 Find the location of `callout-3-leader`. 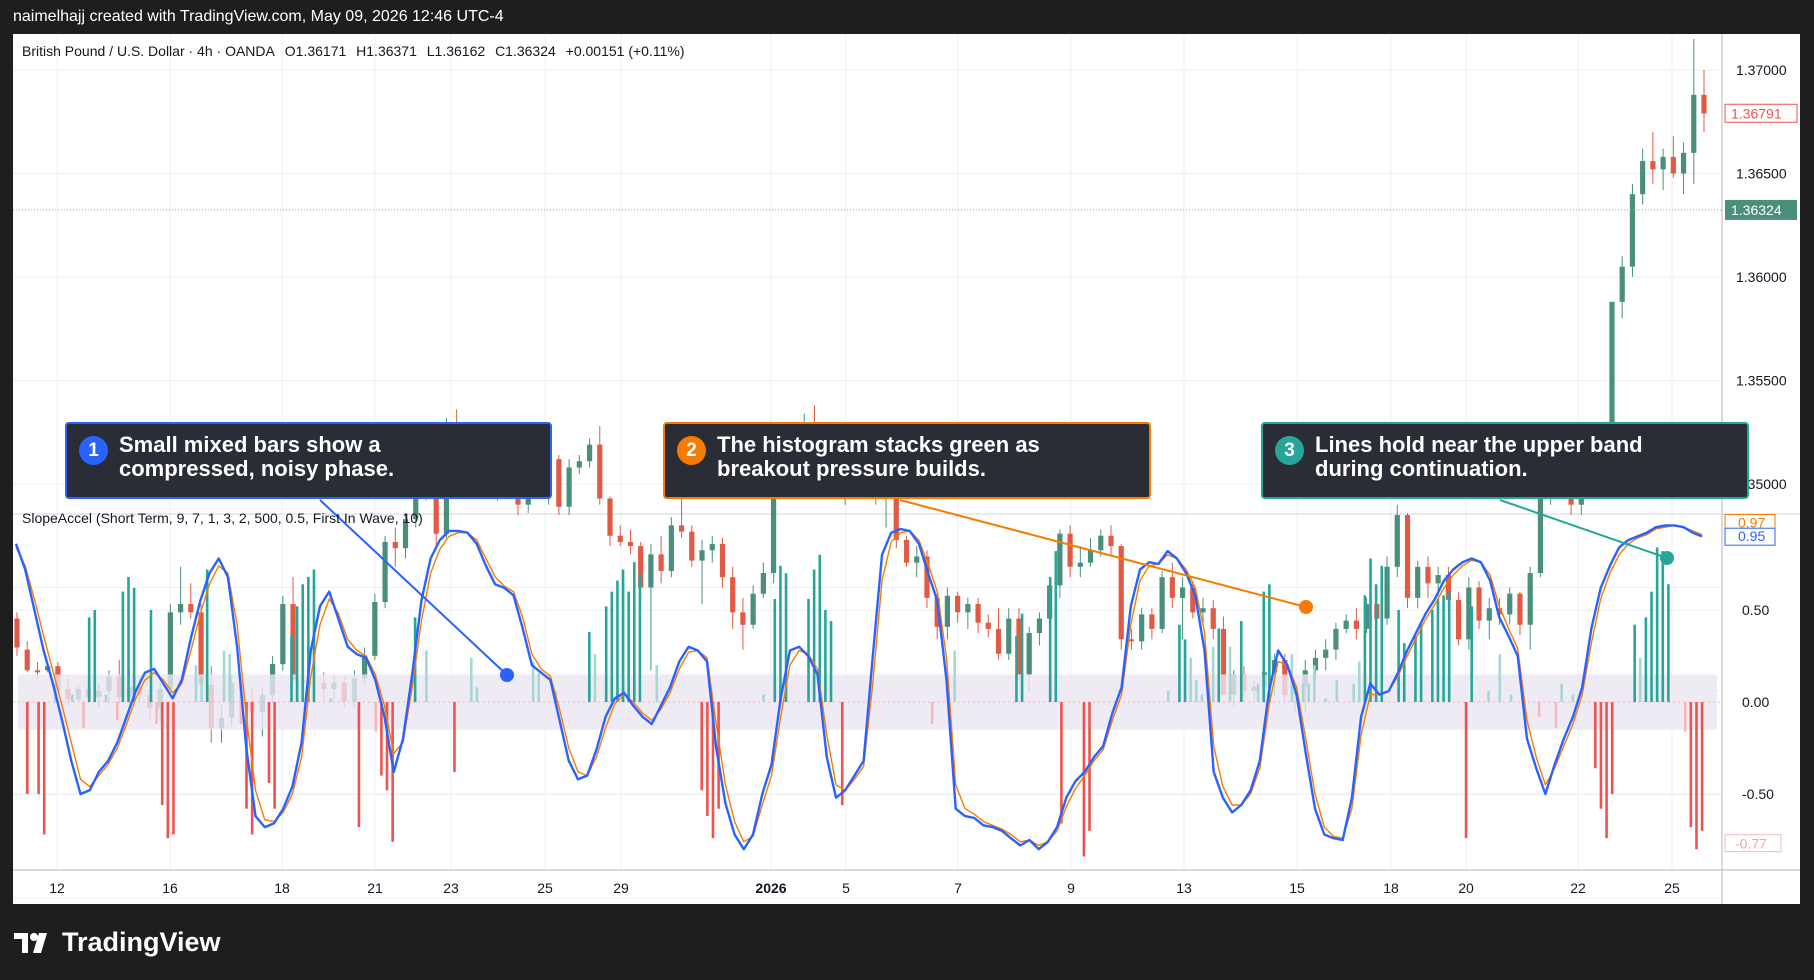

callout-3-leader is located at coordinates (1583, 529).